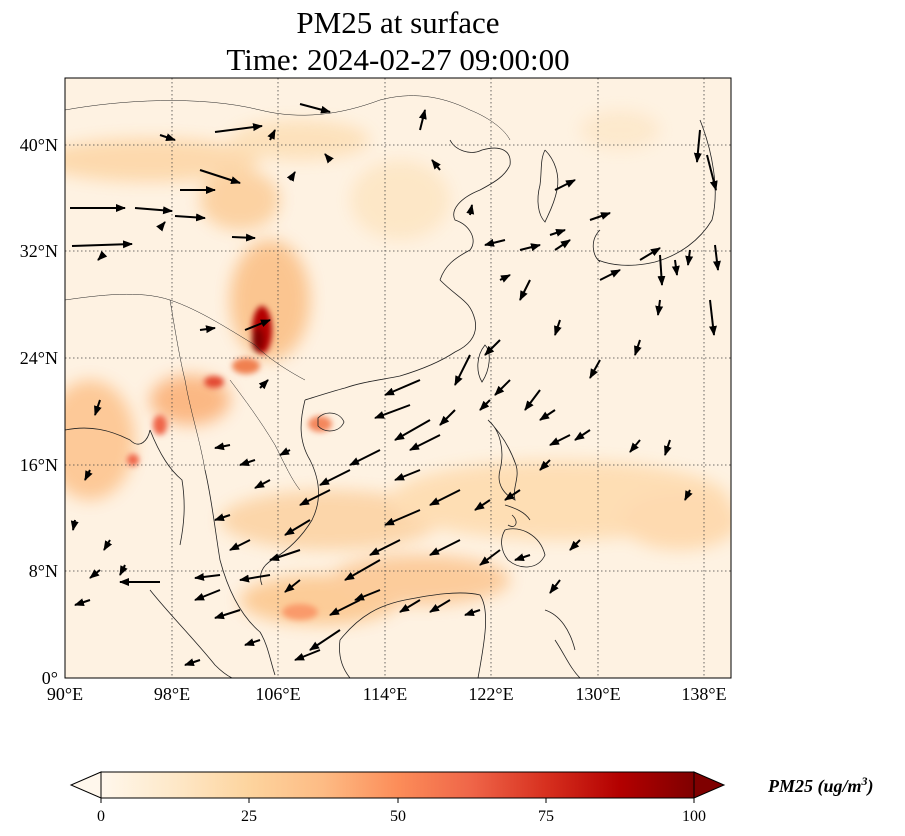 This screenshot has height=836, width=905. Describe the element at coordinates (490, 694) in the screenshot. I see `lon-tick-label: 122°E` at that location.